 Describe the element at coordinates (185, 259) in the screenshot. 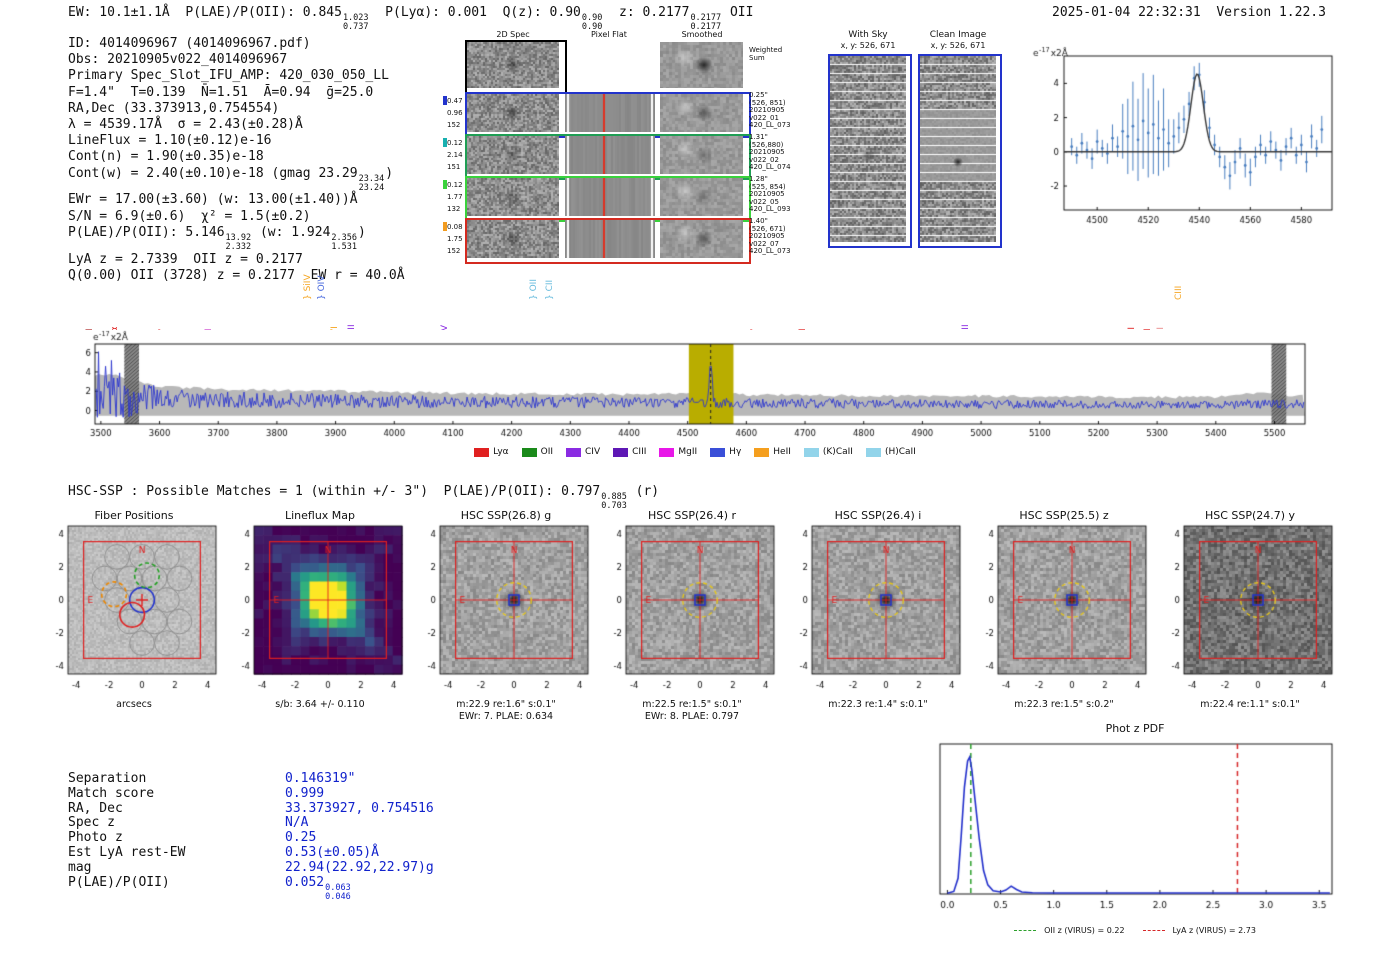

I see `info-line-12: LyA z = 2.7339 OII z = 0.2177` at that location.